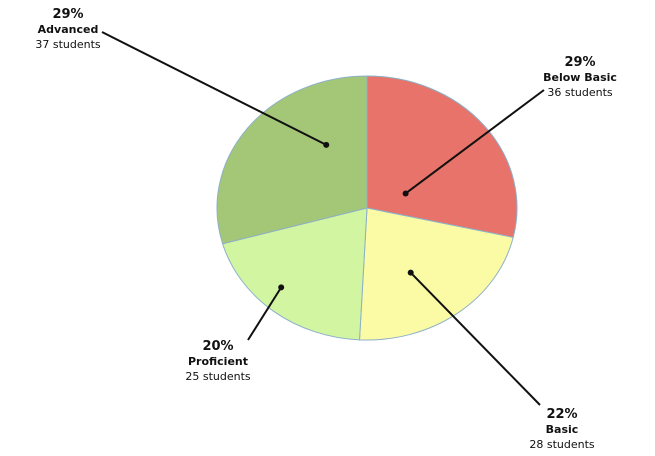 The image size is (655, 456). Describe the element at coordinates (579, 62) in the screenshot. I see `percent-label-below-basic: 29%` at that location.